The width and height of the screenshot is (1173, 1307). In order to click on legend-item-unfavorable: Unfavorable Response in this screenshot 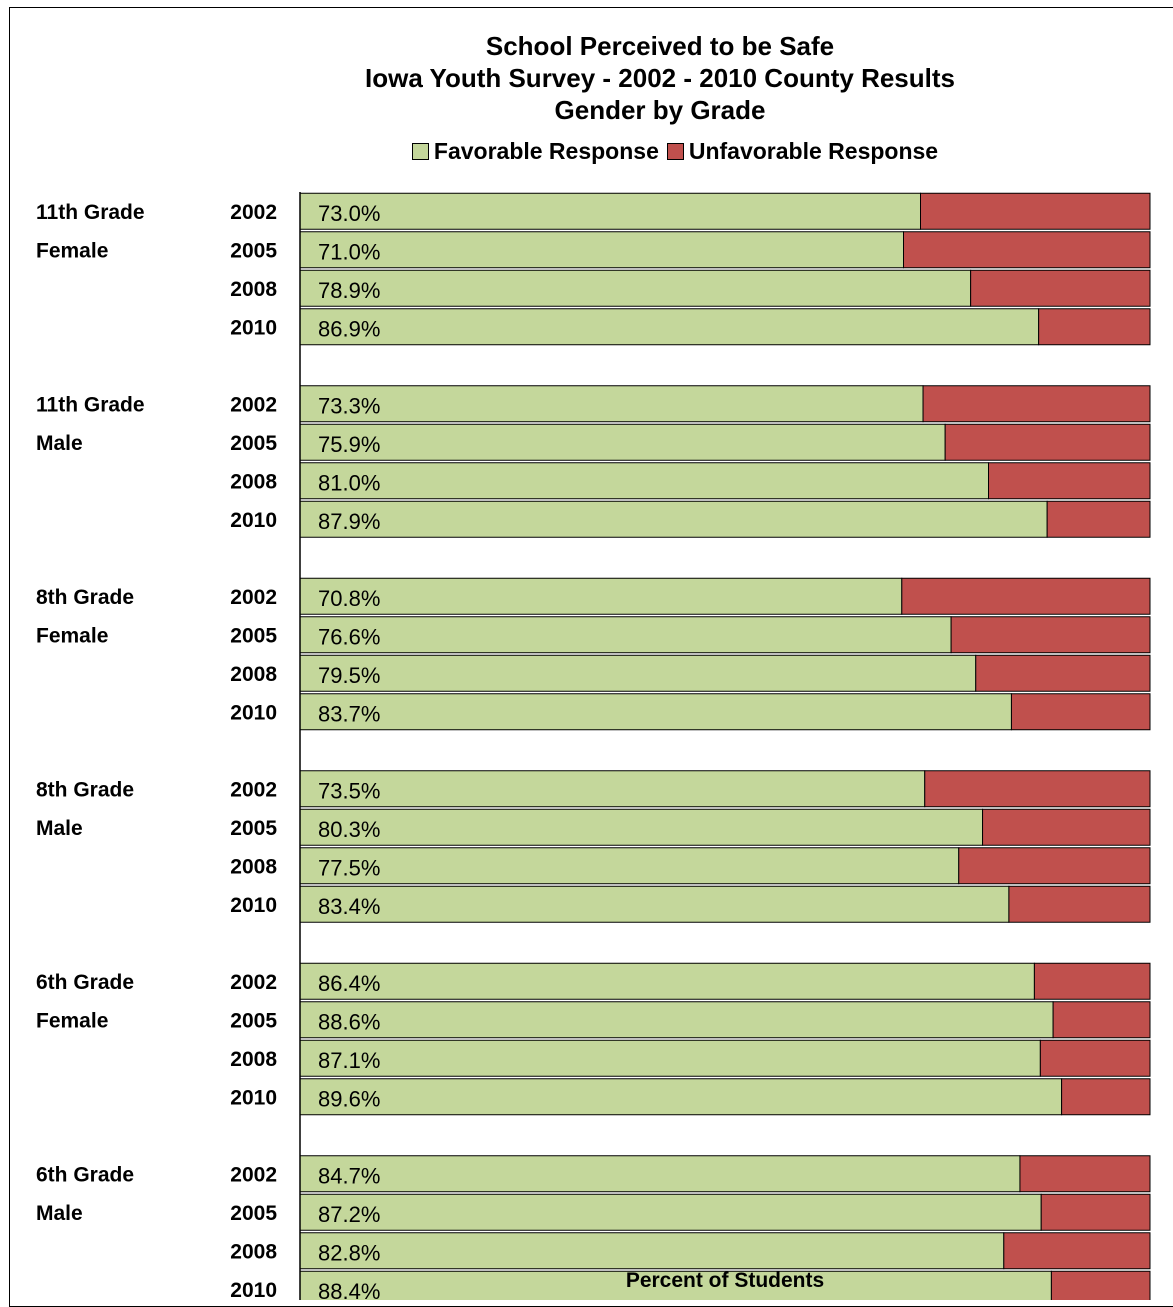, I will do `click(802, 151)`.